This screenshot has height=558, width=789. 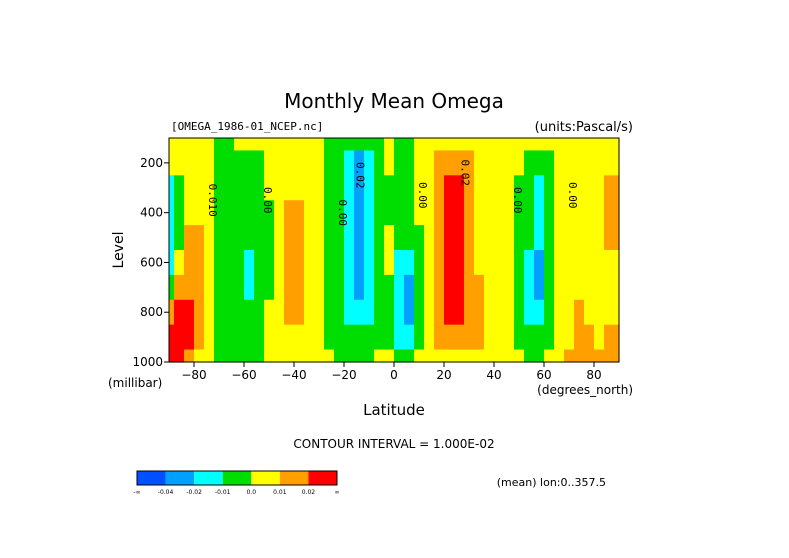 I want to click on colorbar-label: 0.01, so click(x=280, y=492).